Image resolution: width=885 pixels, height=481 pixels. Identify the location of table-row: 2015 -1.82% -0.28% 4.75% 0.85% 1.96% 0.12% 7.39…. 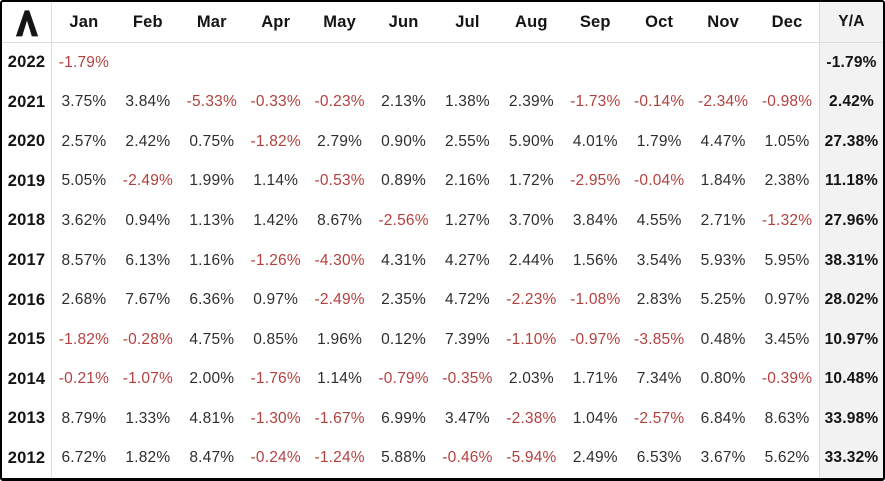
(442, 339).